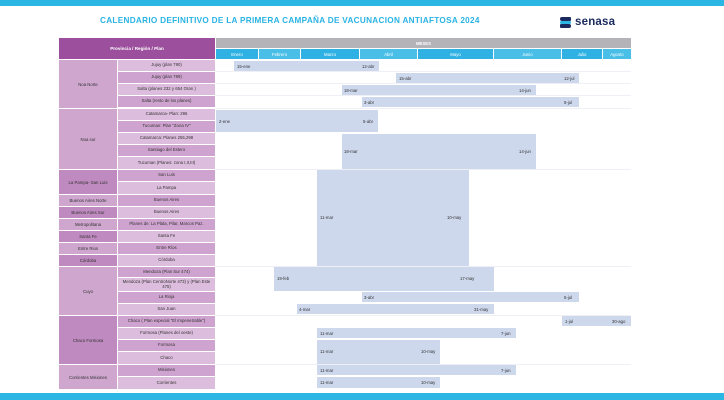 The height and width of the screenshot is (400, 724). I want to click on province-row: Chaco, so click(166, 358).